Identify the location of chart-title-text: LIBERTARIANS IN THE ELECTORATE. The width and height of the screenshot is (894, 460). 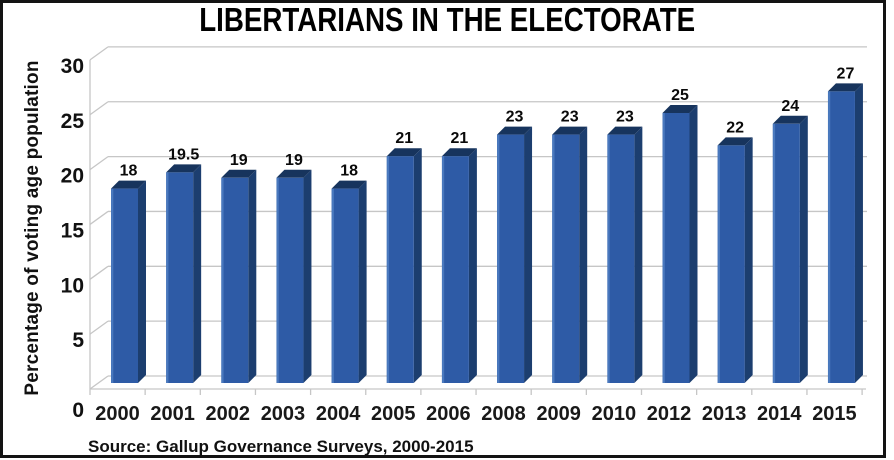
(447, 19).